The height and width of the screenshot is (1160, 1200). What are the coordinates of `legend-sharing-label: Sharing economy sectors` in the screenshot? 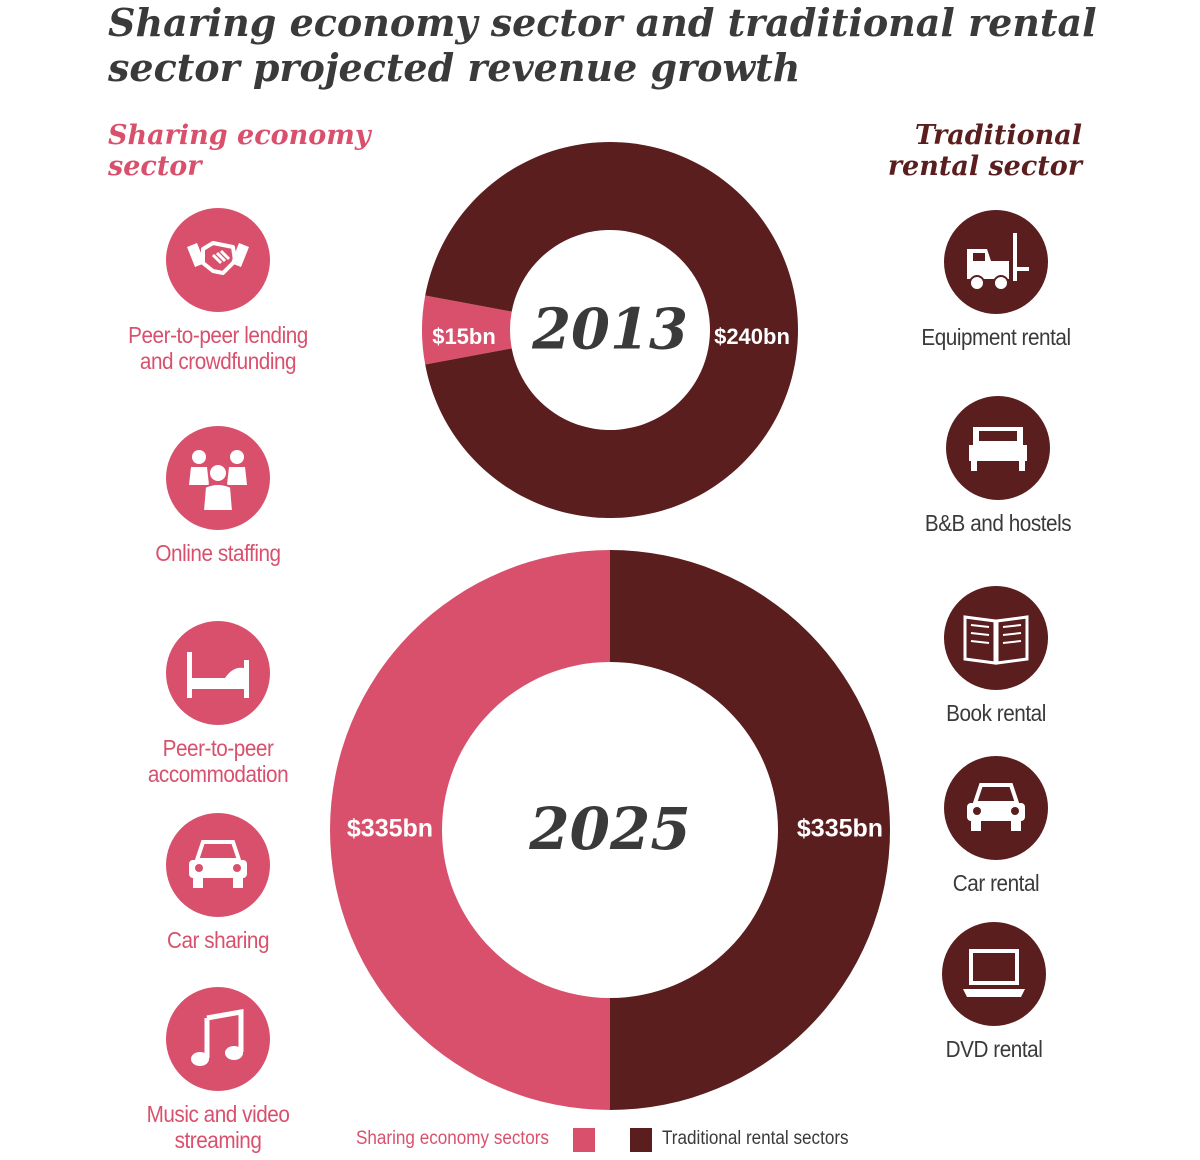 It's located at (452, 1138).